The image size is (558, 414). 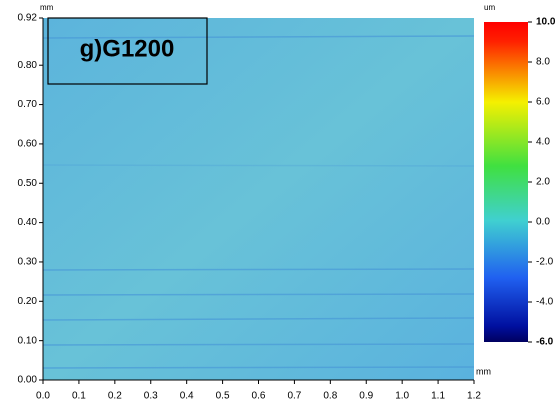 I want to click on colorbar, so click(x=506, y=182).